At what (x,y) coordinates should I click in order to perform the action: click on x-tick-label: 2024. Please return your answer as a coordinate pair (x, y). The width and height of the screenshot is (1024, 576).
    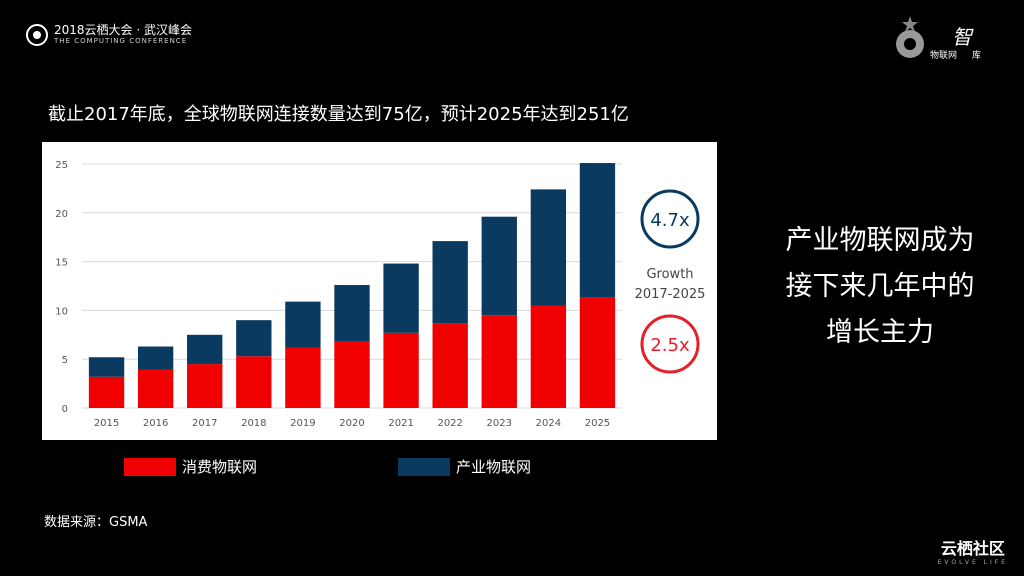
    Looking at the image, I should click on (548, 423).